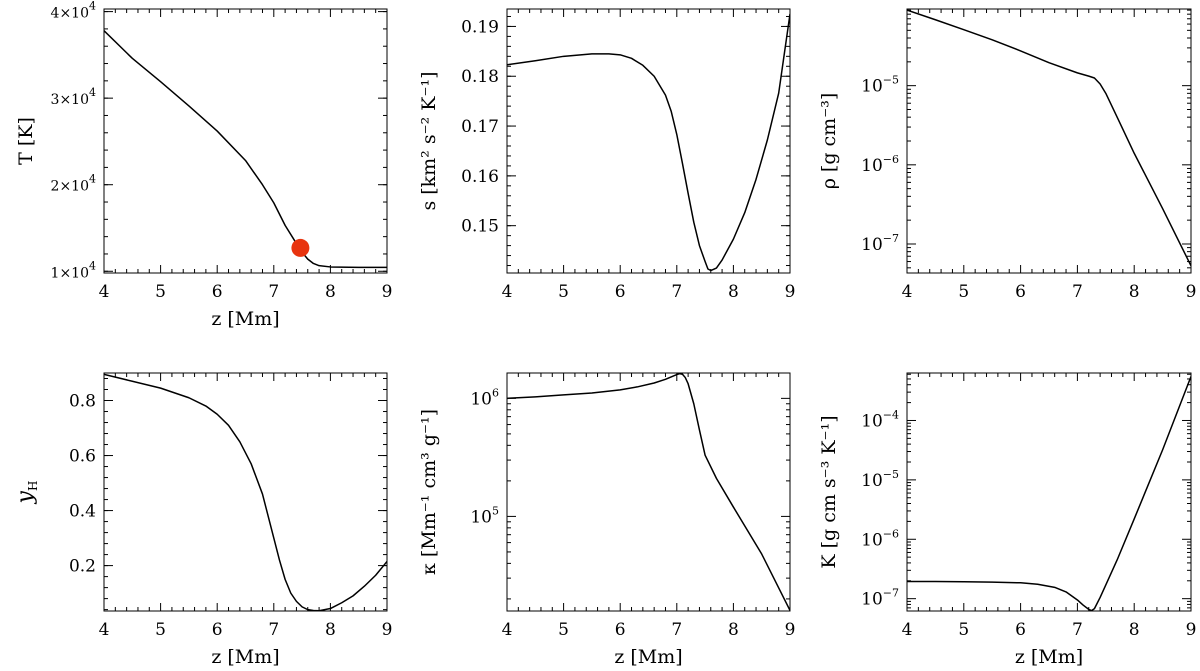  I want to click on y-tick-label: 0.8, so click(82, 402).